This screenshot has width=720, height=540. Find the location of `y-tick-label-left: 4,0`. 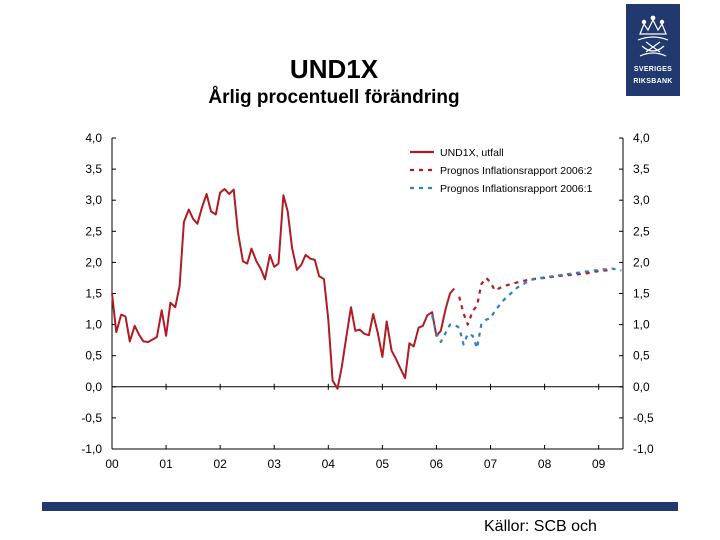

y-tick-label-left: 4,0 is located at coordinates (93, 138).